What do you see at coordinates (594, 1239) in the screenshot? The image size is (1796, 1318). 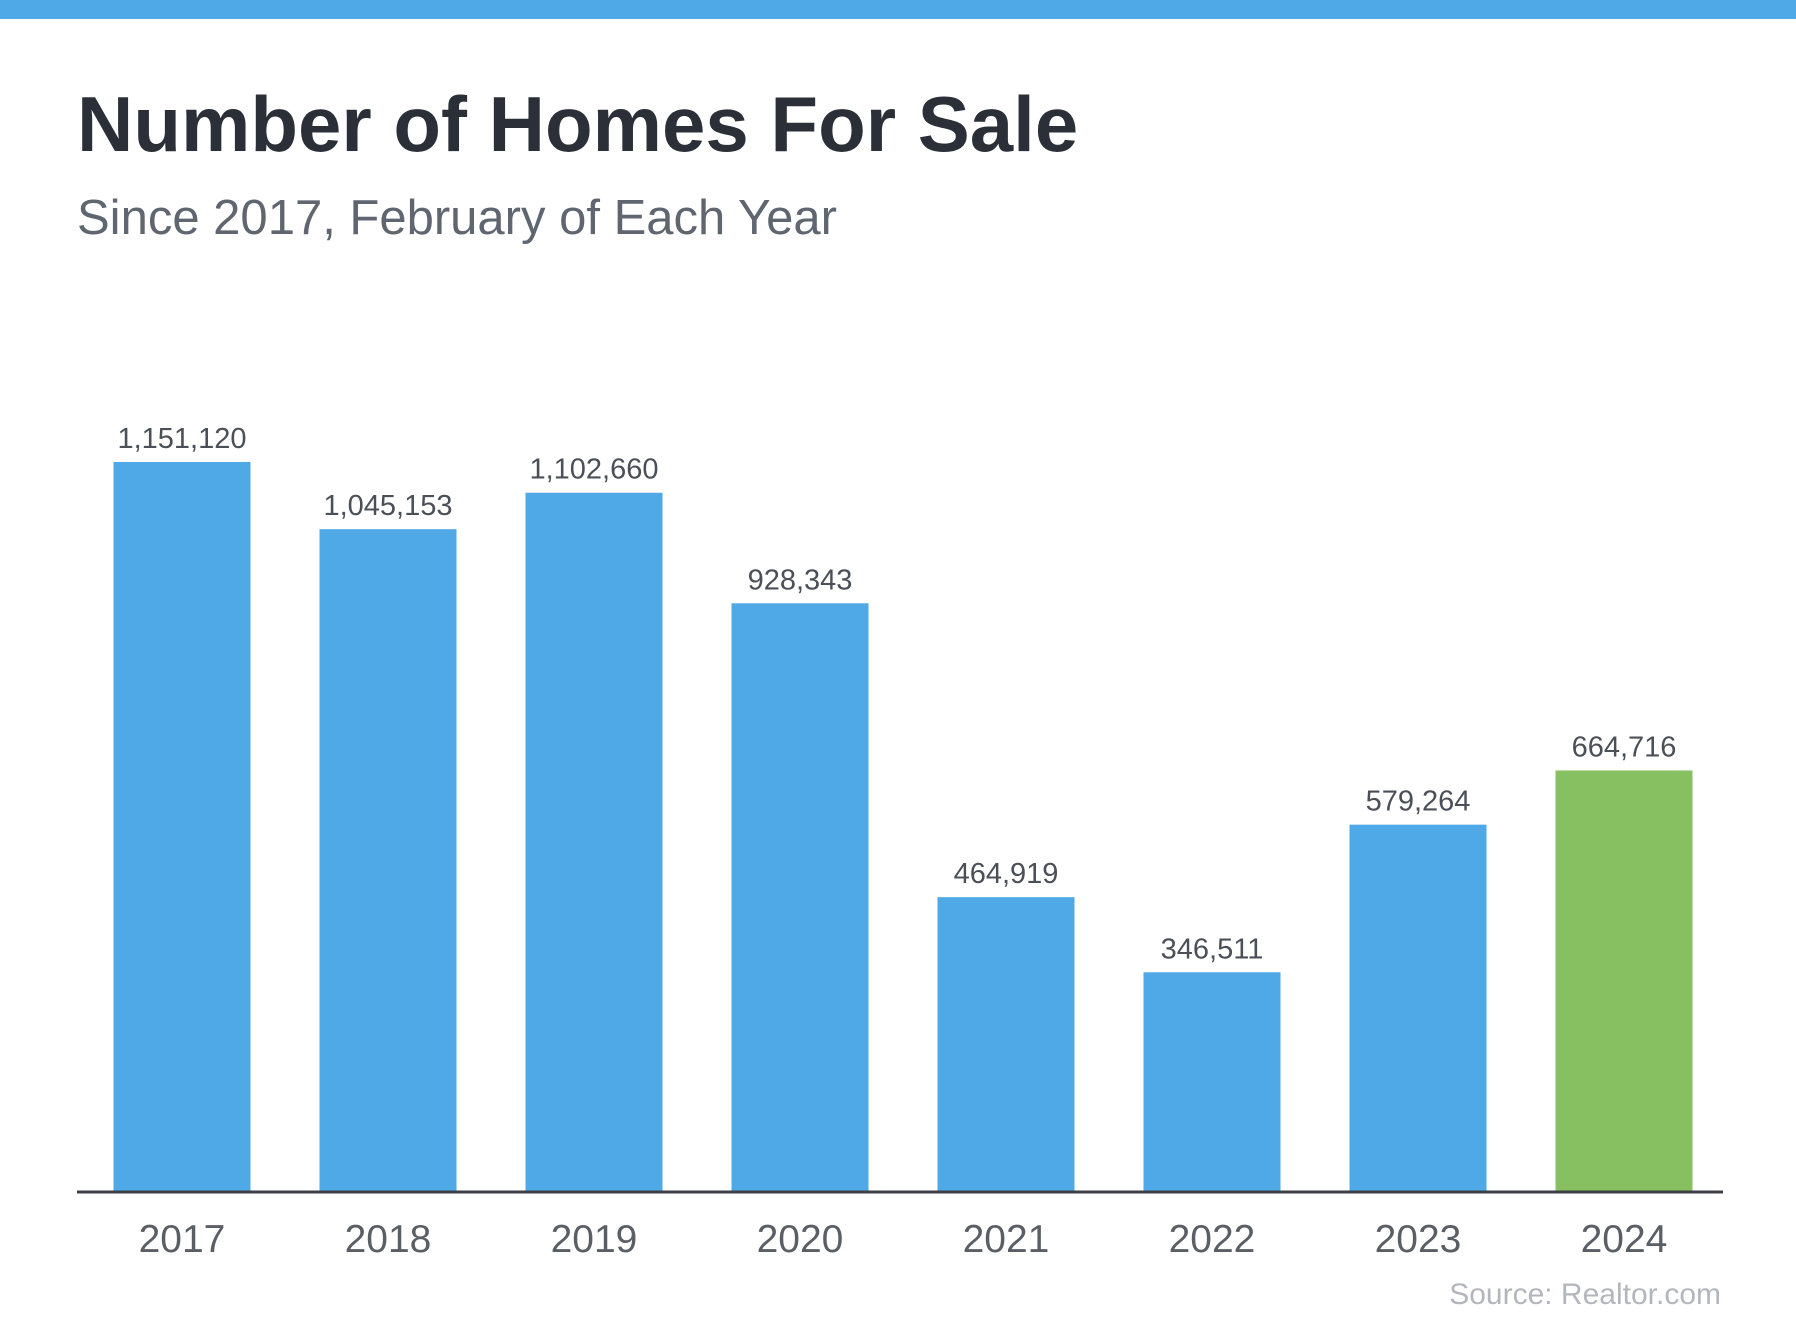 I see `x-tick-label-2019: 2019` at bounding box center [594, 1239].